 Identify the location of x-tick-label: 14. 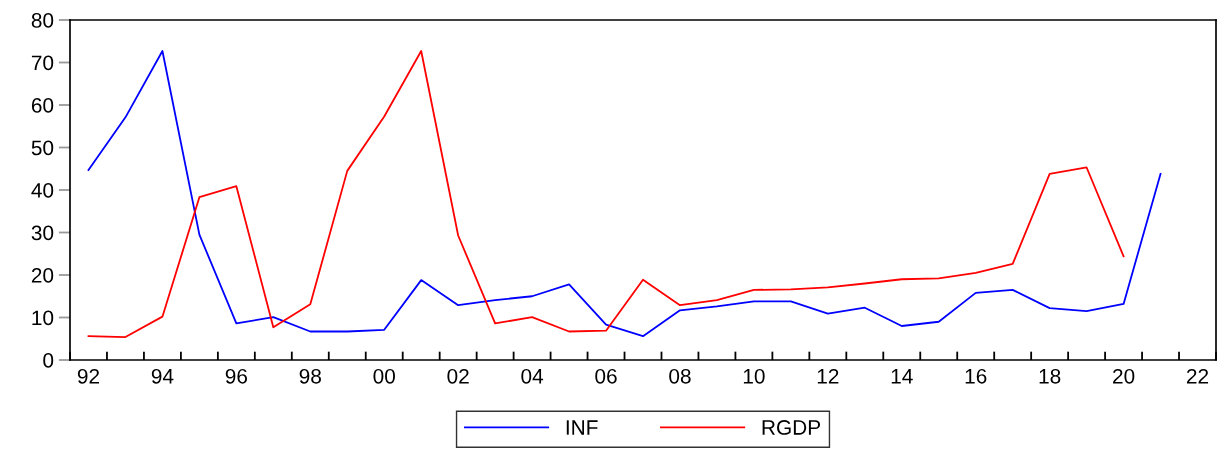
(902, 376).